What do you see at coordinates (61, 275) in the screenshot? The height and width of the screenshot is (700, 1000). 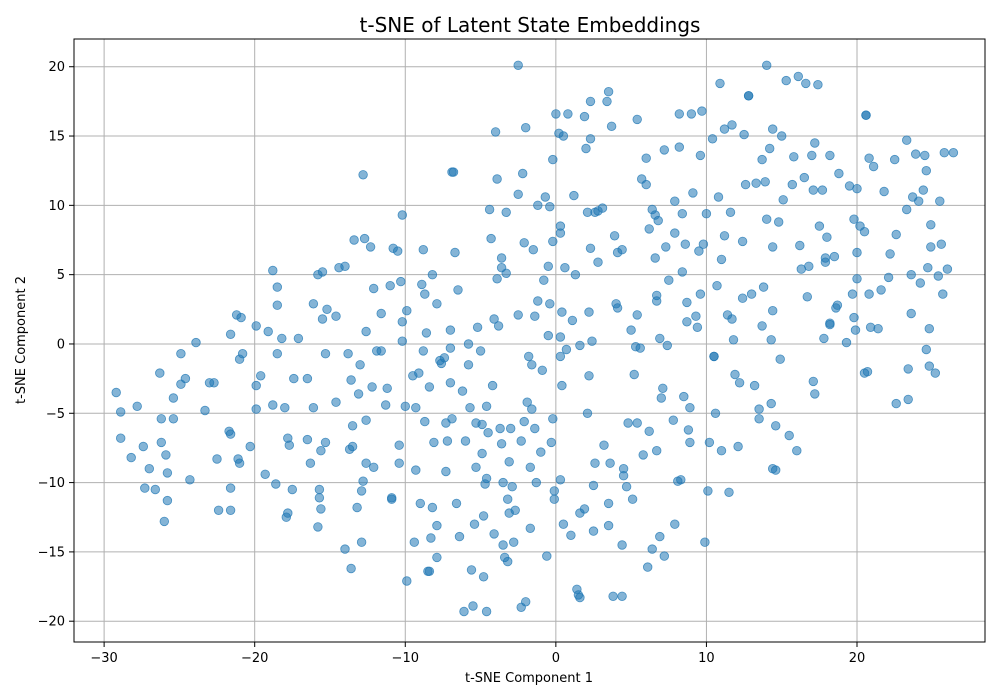 I see `y-tick-label: 5` at bounding box center [61, 275].